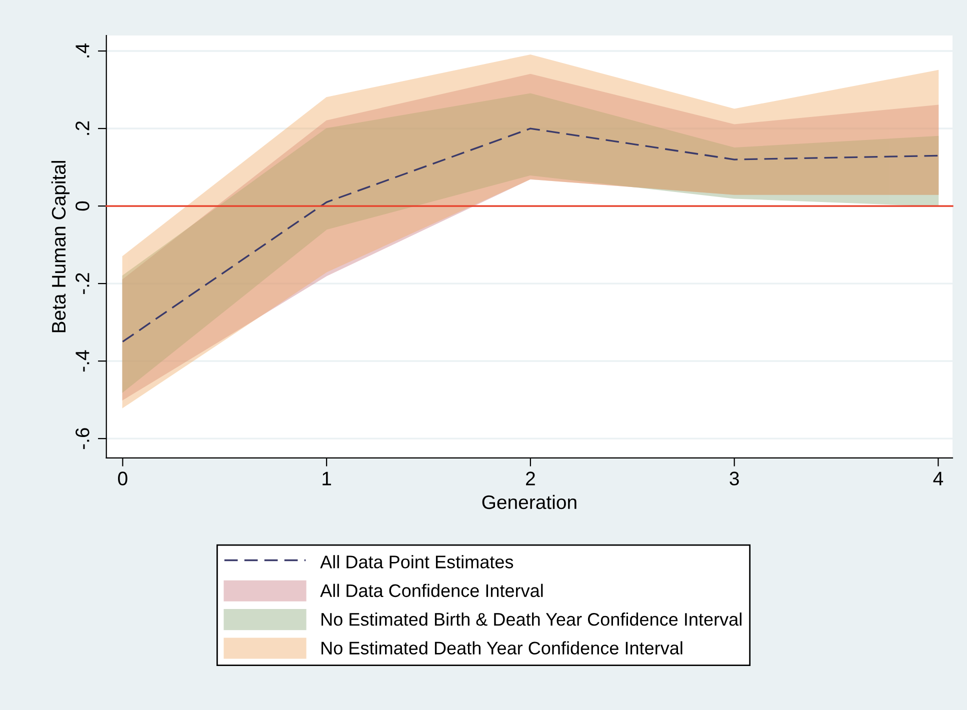  What do you see at coordinates (502, 647) in the screenshot?
I see `legend-label: No Estimated Death Year Confidence Interval` at bounding box center [502, 647].